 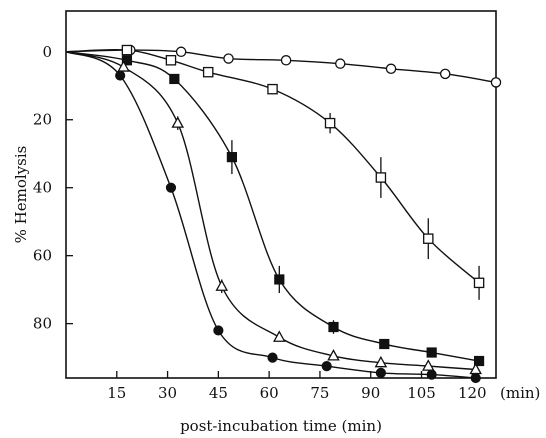 I want to click on y-tick-label: 80, so click(x=42, y=324).